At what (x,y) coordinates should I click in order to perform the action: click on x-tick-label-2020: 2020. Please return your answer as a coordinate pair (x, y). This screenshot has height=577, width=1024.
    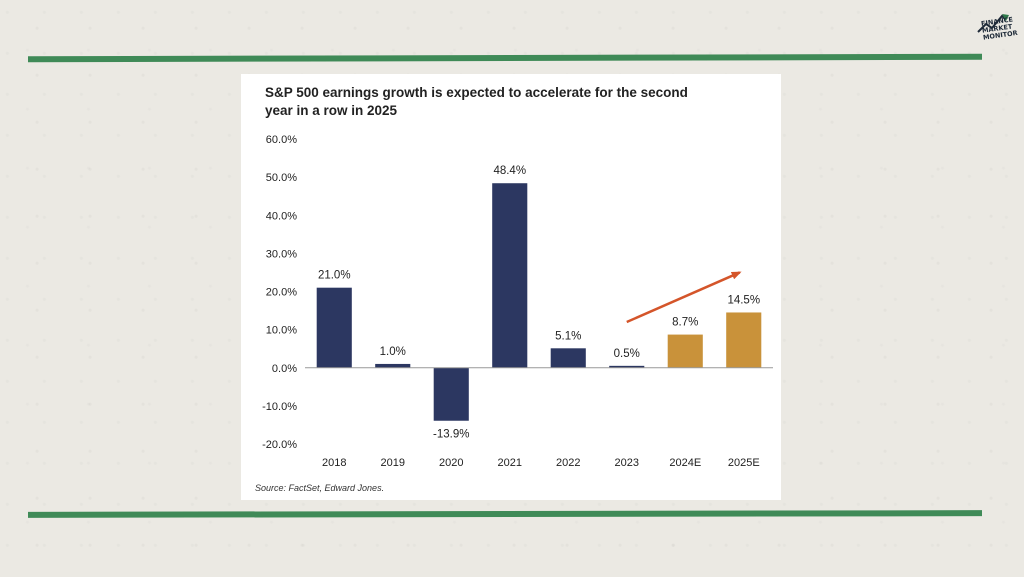
    Looking at the image, I should click on (451, 463).